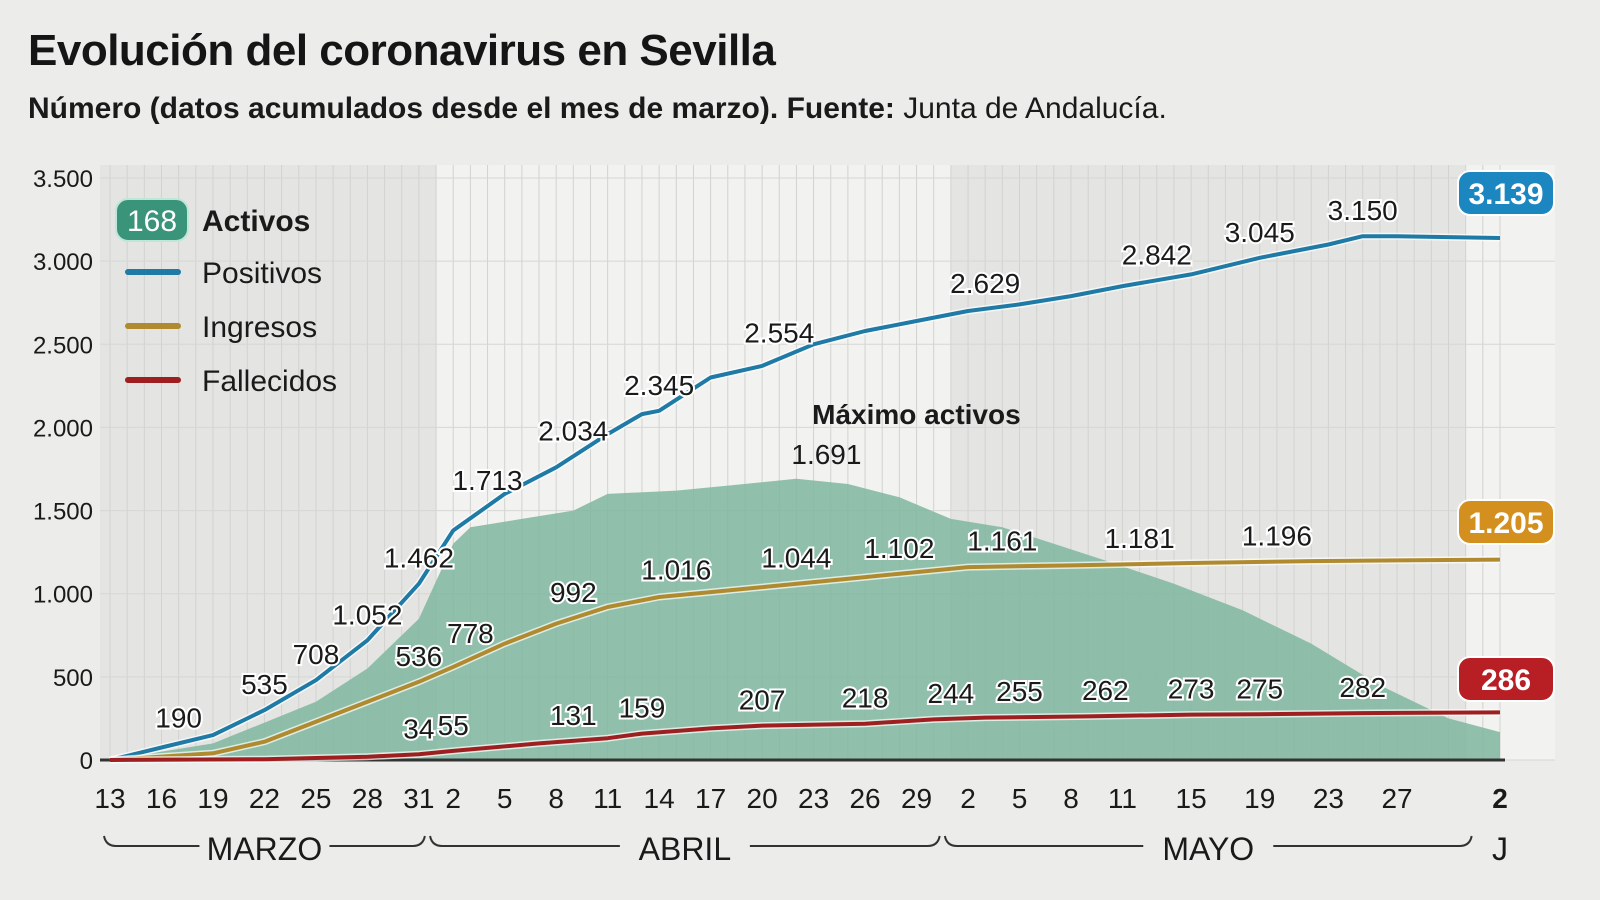 The width and height of the screenshot is (1600, 900). What do you see at coordinates (470, 633) in the screenshot?
I see `ingresos-data-label: 778` at bounding box center [470, 633].